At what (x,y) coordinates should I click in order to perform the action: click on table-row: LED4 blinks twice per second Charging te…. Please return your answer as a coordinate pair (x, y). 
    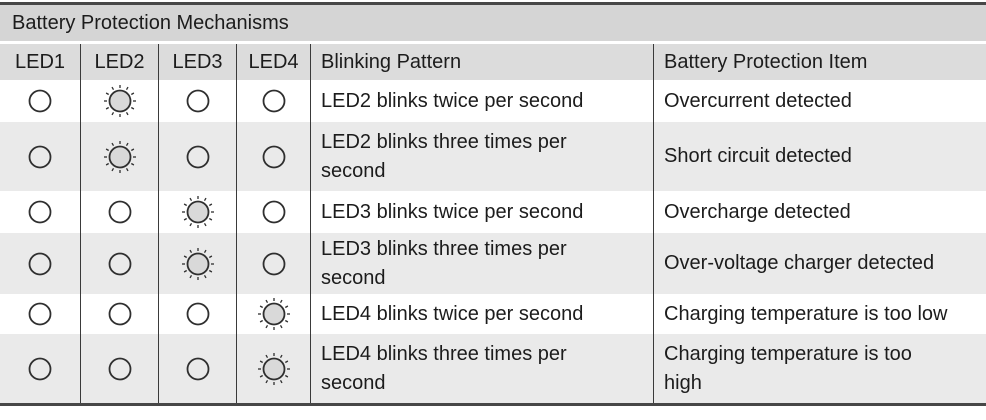
    Looking at the image, I should click on (493, 314).